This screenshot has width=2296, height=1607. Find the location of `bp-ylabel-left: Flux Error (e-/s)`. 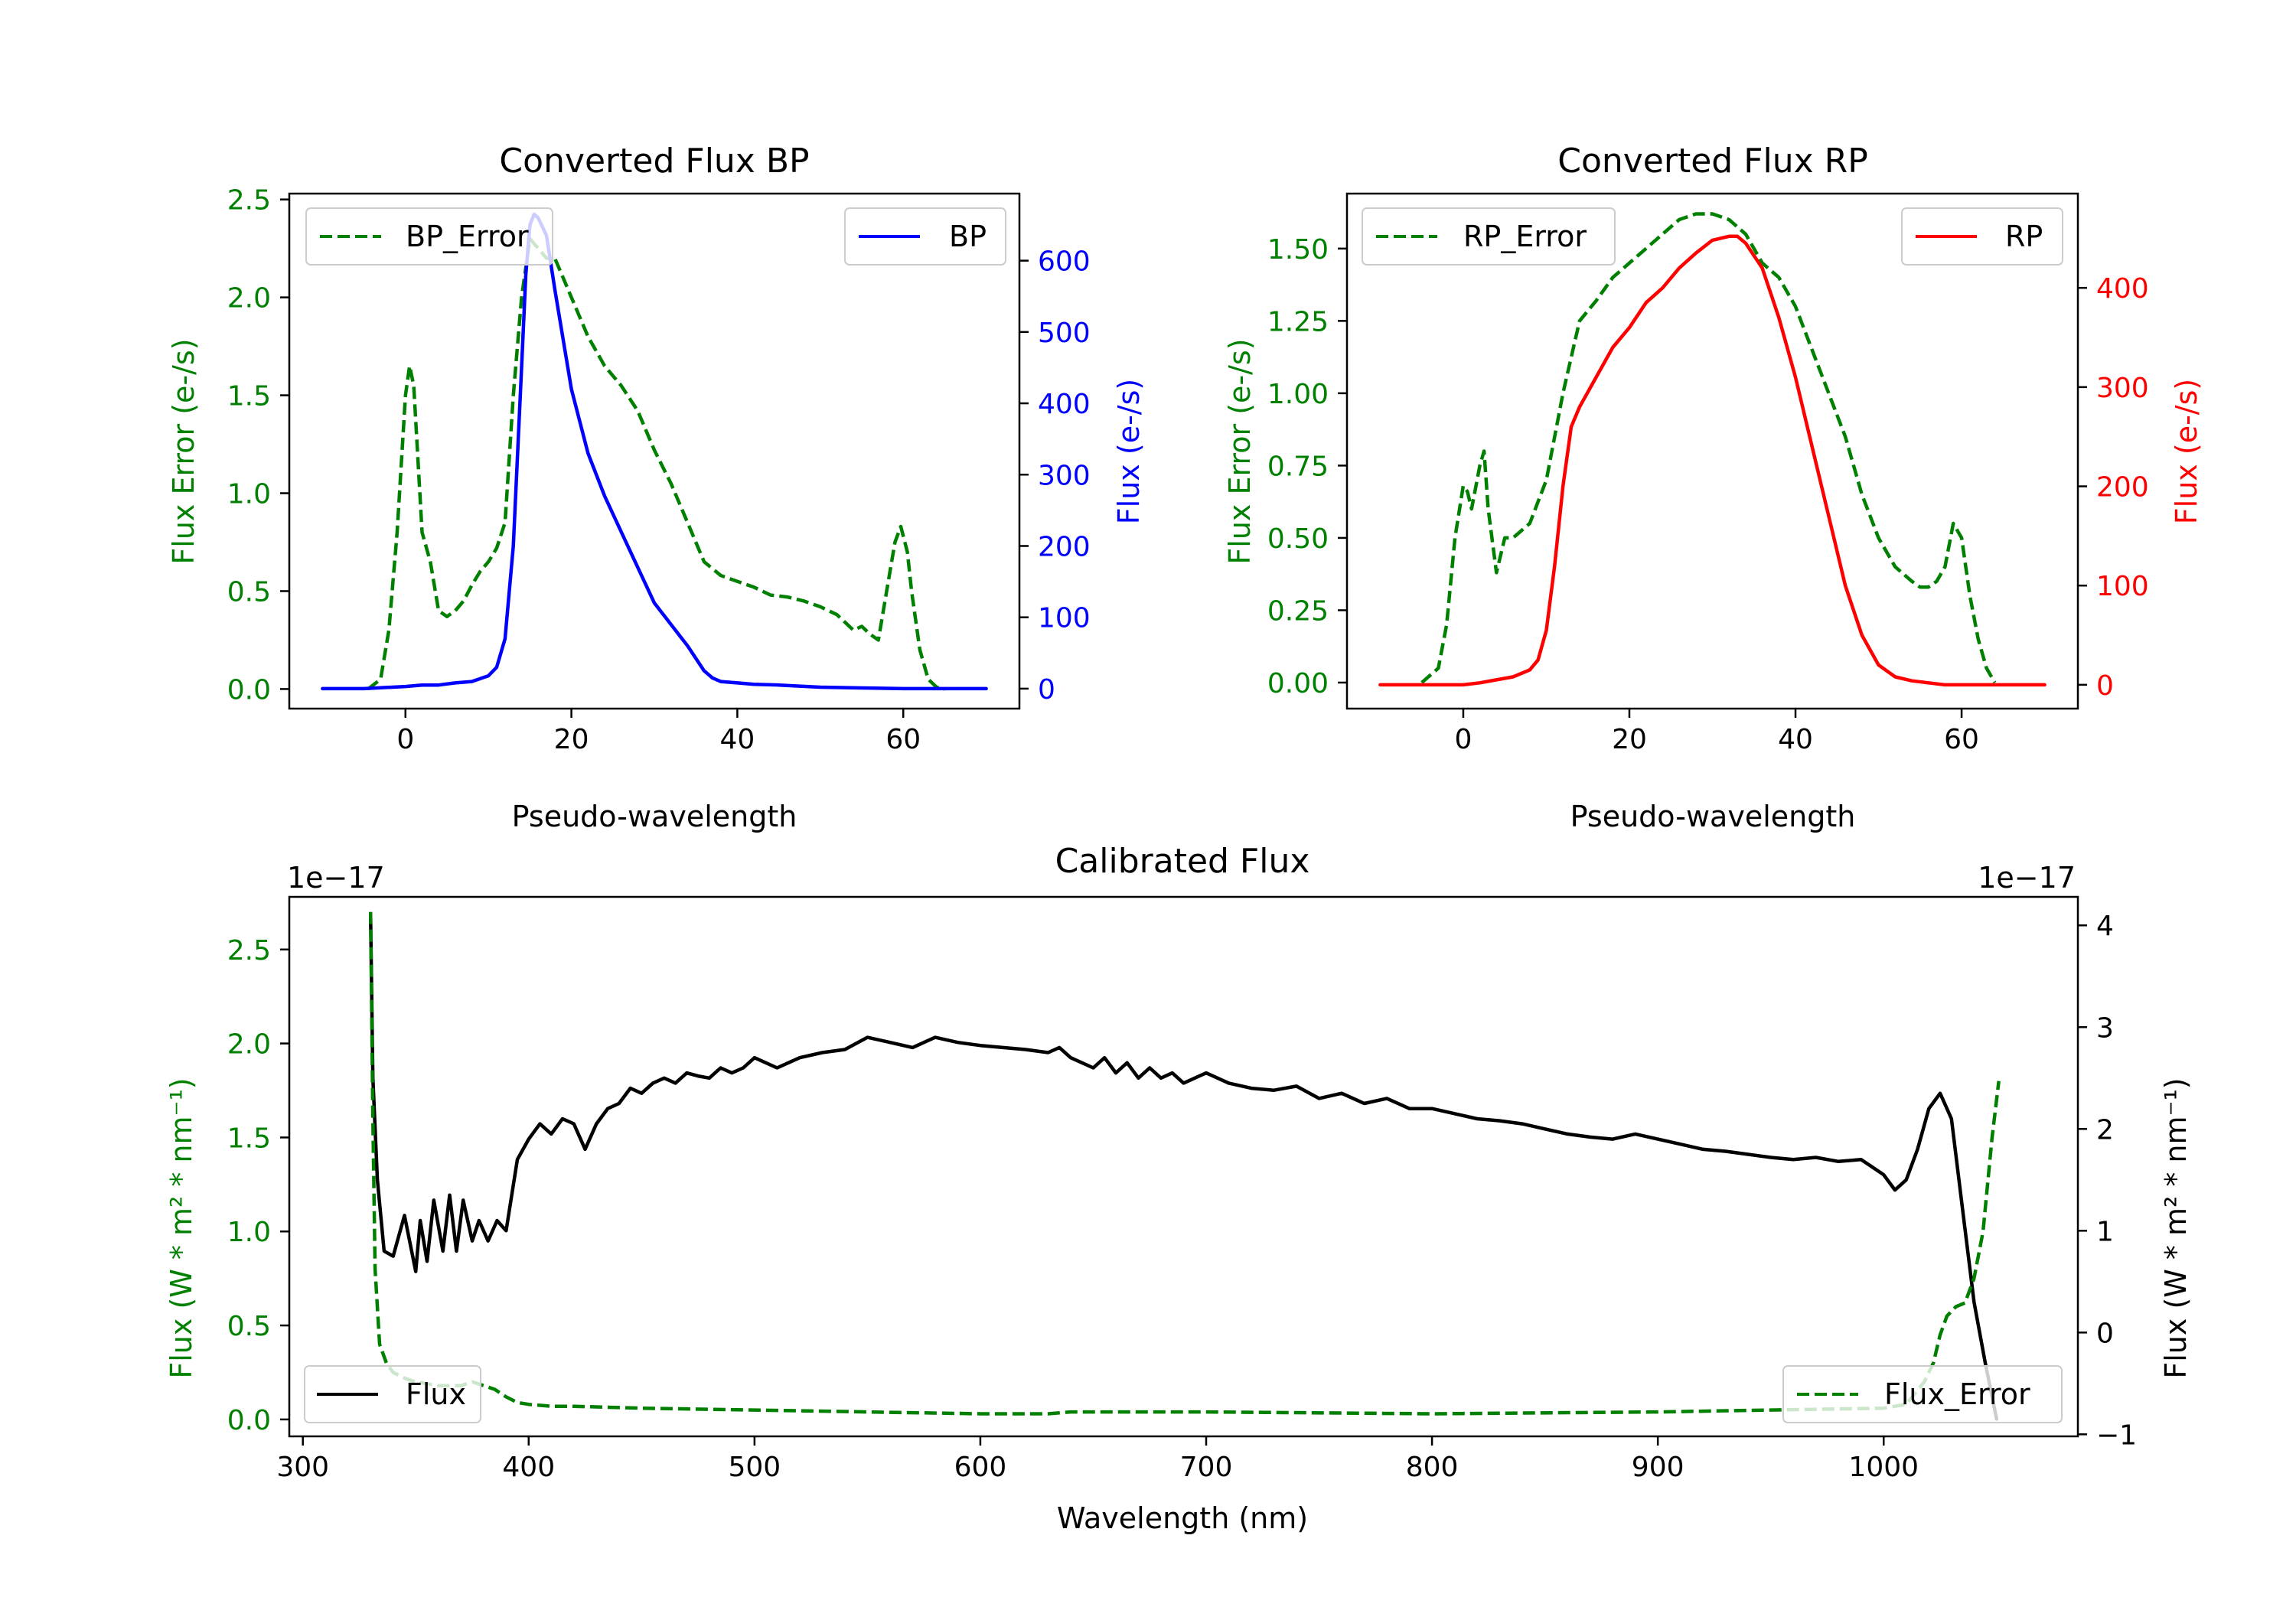

bp-ylabel-left: Flux Error (e-/s) is located at coordinates (184, 451).